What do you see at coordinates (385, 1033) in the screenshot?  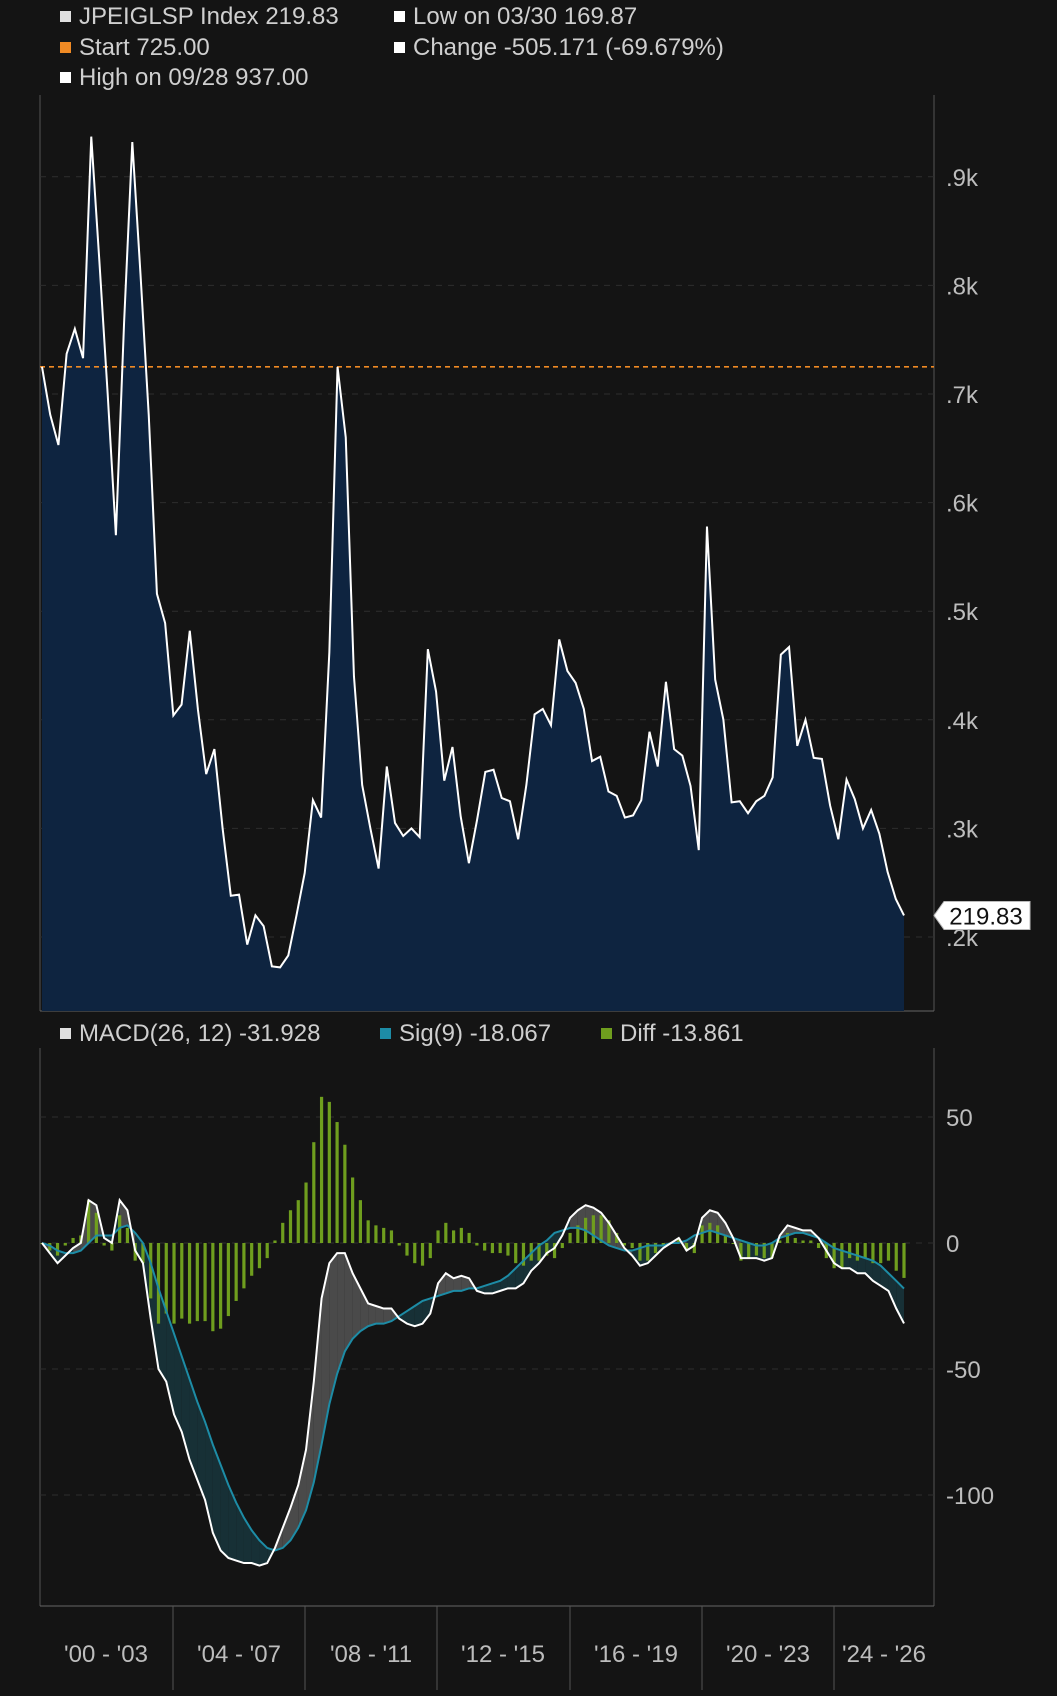 I see `legend-swatch-sig` at bounding box center [385, 1033].